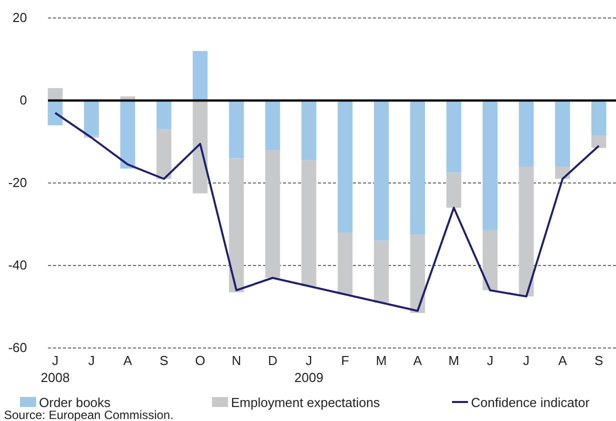  I want to click on legend-label: Order books, so click(75, 402).